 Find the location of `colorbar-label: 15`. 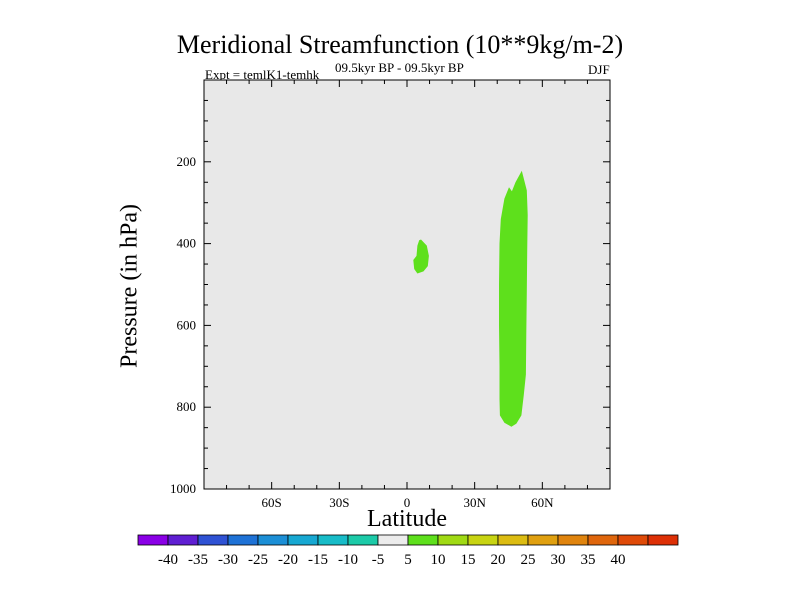

colorbar-label: 15 is located at coordinates (468, 560).